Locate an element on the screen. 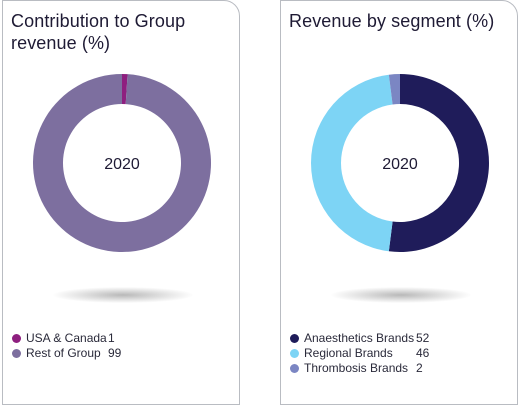 The image size is (520, 408). donut-slice-usa-and-canada is located at coordinates (125, 89).